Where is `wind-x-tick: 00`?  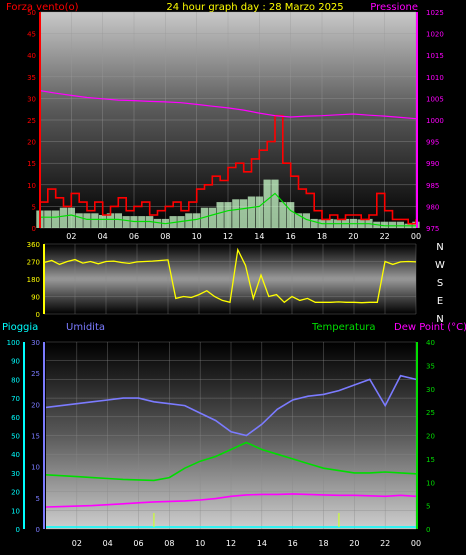 wind-x-tick: 00 is located at coordinates (416, 236).